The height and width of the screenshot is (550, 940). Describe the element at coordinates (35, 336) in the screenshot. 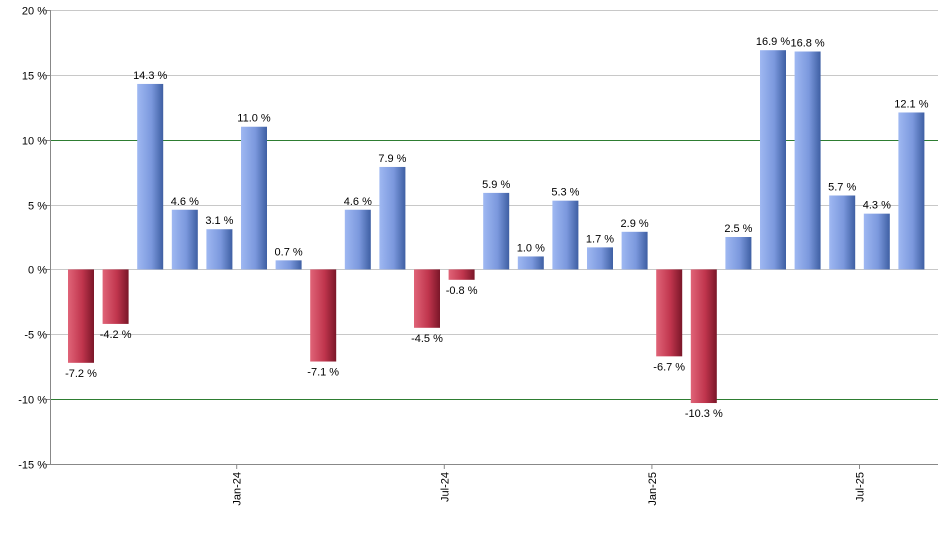

I see `y-tick-label: -5 %` at that location.